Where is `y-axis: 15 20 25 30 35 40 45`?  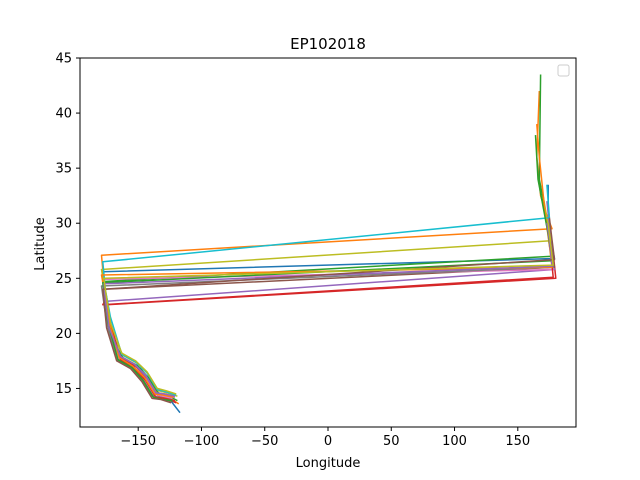
y-axis: 15 20 25 30 35 40 45 is located at coordinates (67, 224).